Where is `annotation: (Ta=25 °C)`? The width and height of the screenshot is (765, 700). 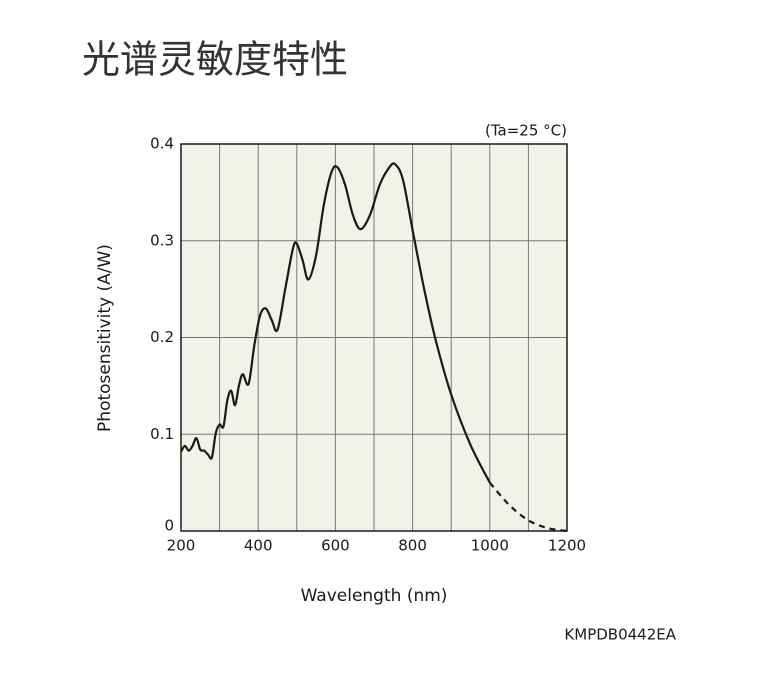
annotation: (Ta=25 °C) is located at coordinates (526, 131).